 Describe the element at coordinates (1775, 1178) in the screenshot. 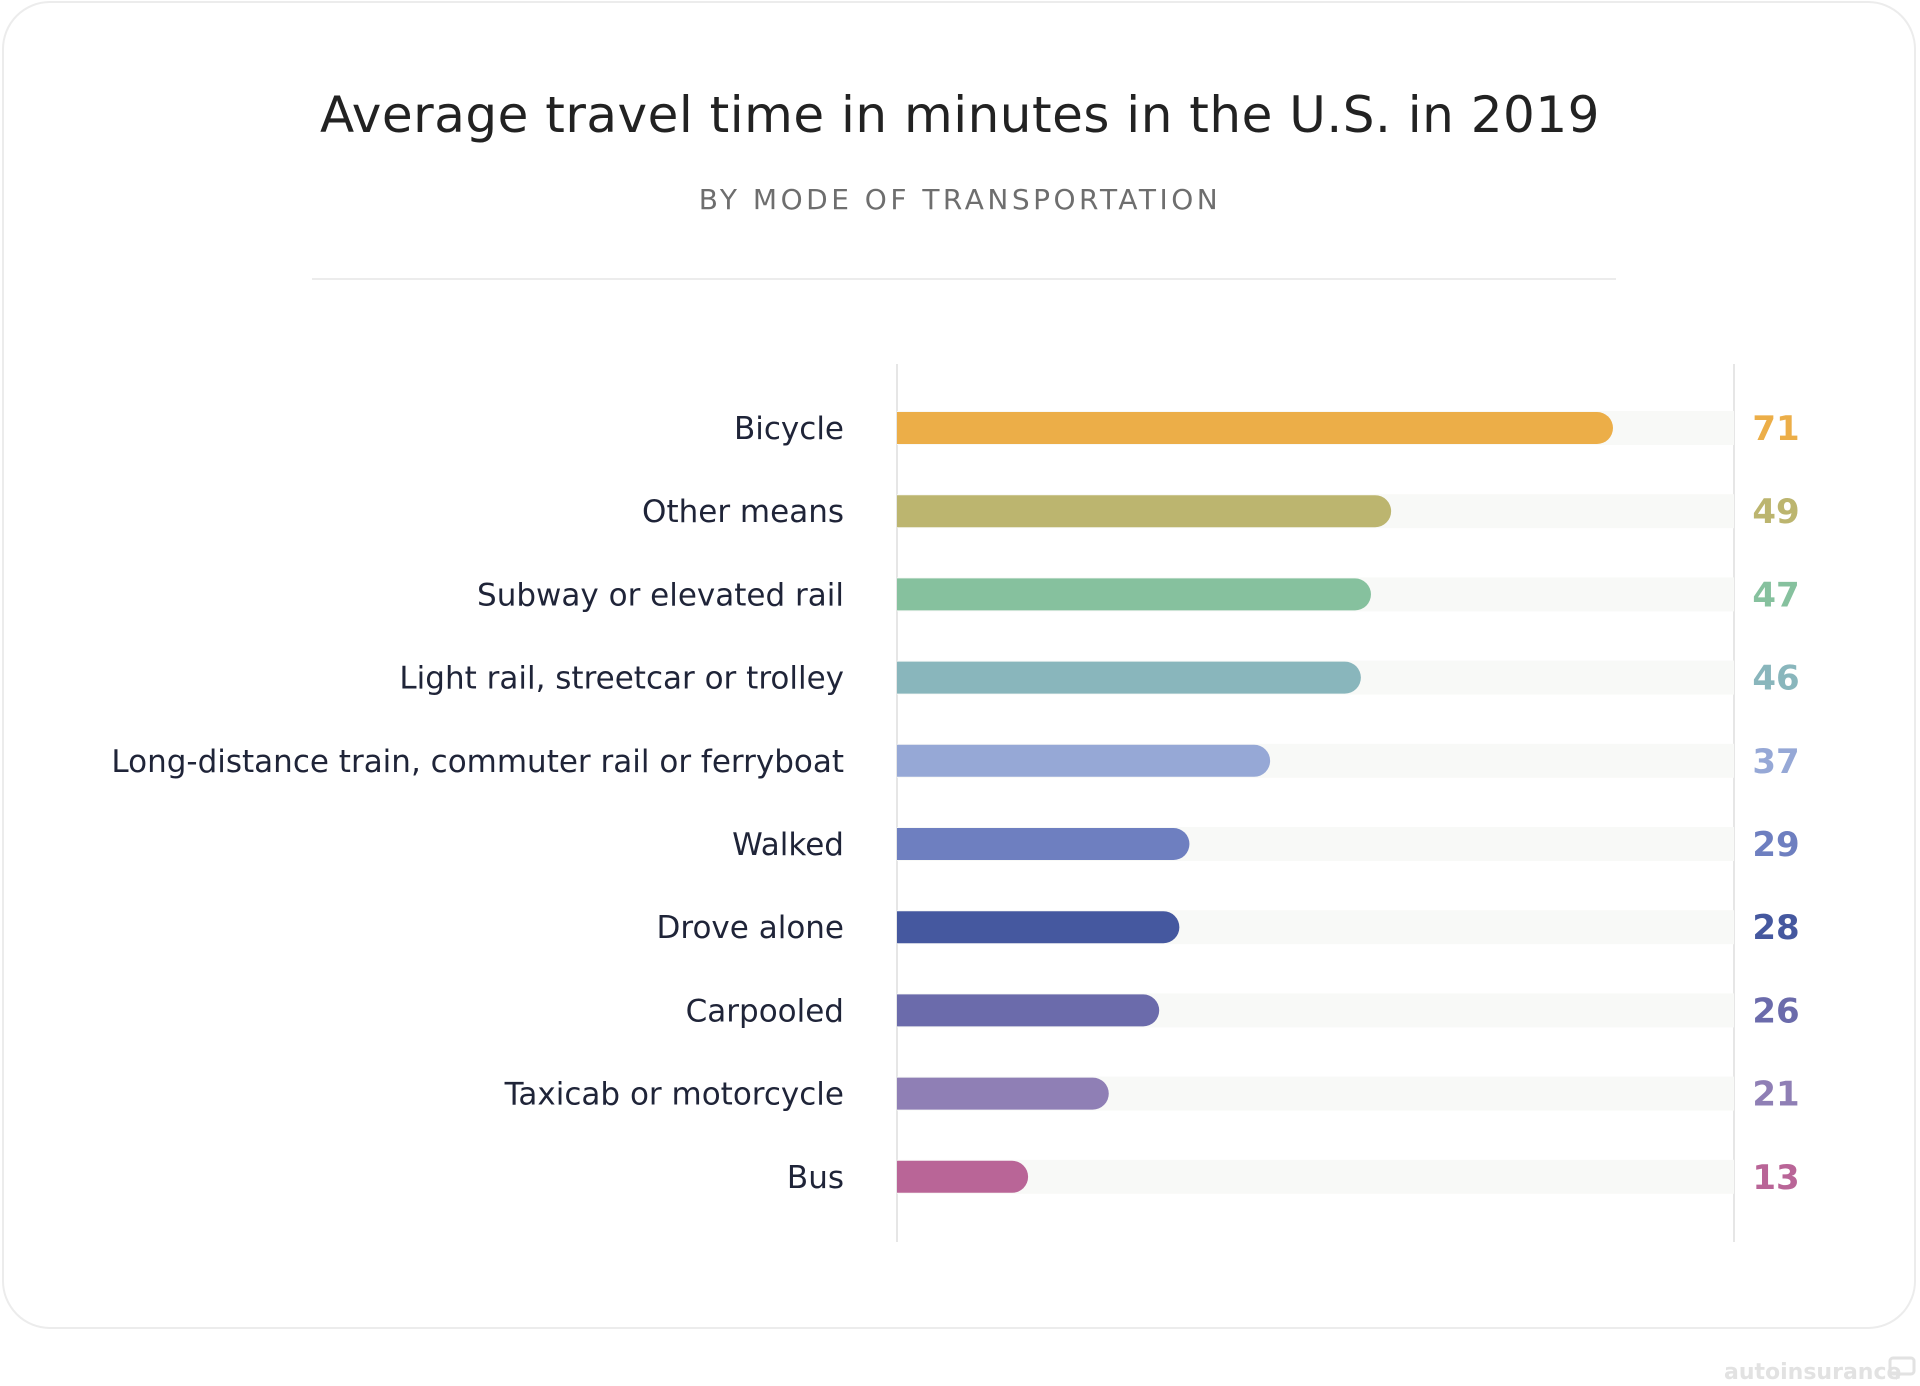

I see `value-label: 13` at that location.